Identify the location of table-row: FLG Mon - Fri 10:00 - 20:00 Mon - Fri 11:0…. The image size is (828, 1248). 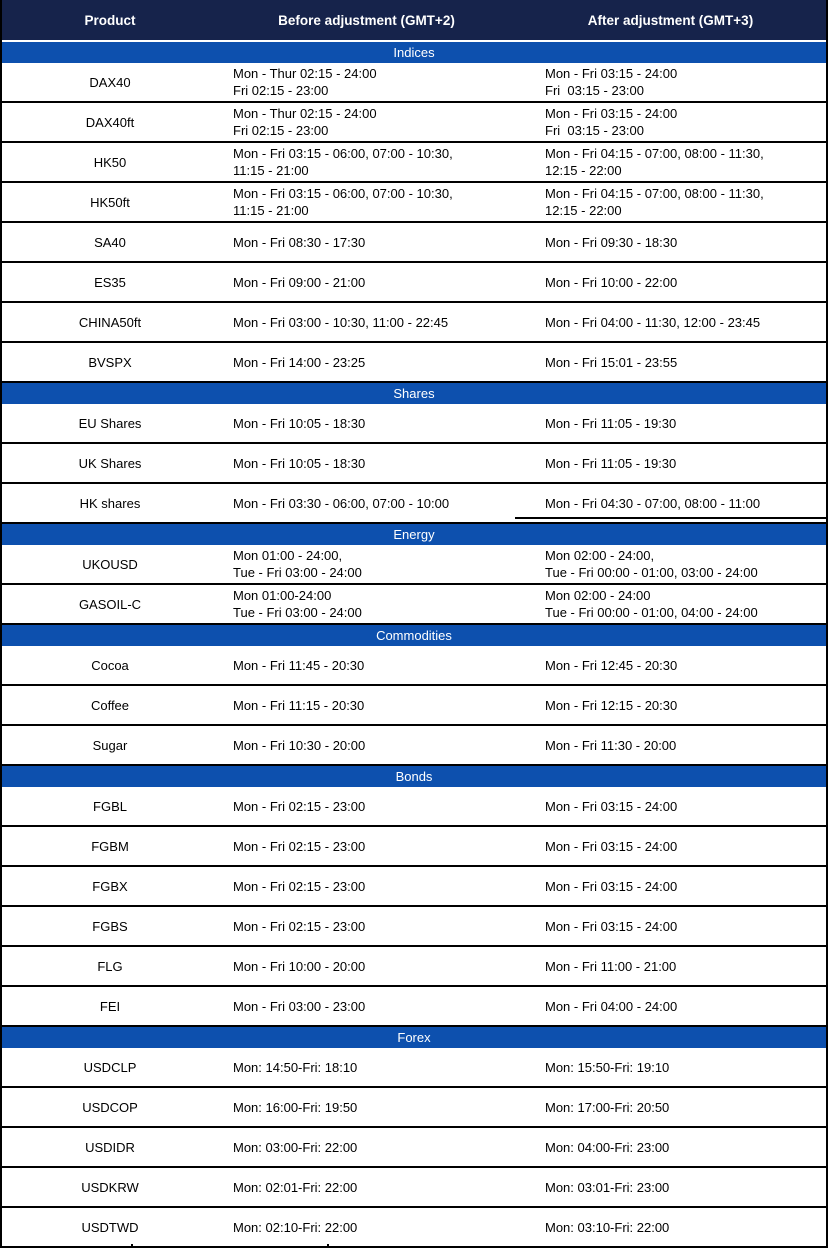
(414, 967).